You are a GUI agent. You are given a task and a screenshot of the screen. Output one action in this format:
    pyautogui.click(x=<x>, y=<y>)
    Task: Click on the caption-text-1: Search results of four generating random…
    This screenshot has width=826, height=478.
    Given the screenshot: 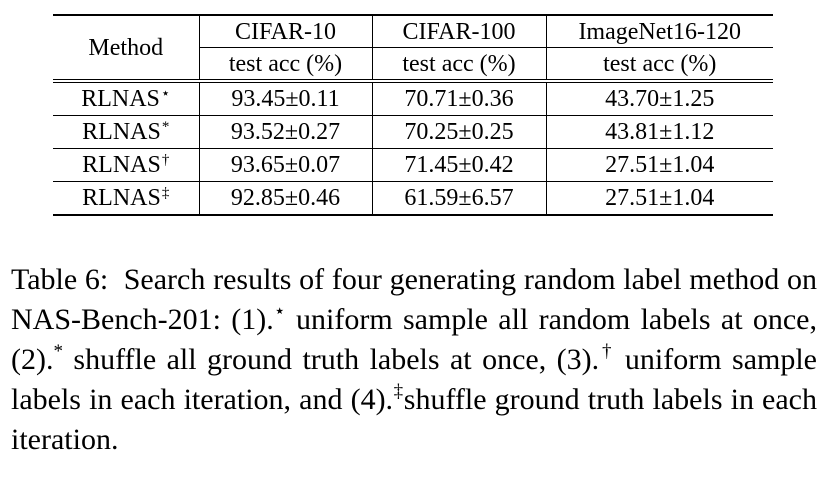 What is the action you would take?
    pyautogui.click(x=414, y=299)
    